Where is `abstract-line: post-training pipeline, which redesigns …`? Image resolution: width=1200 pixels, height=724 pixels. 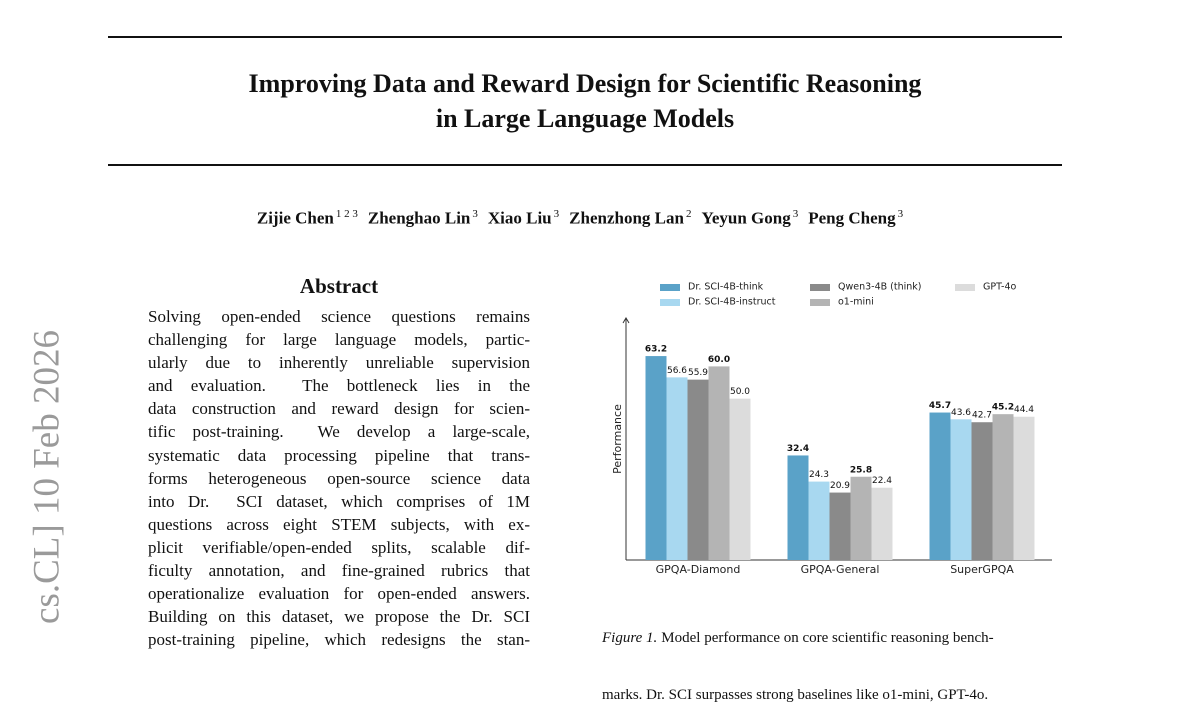
abstract-line: post-training pipeline, which redesigns … is located at coordinates (339, 640).